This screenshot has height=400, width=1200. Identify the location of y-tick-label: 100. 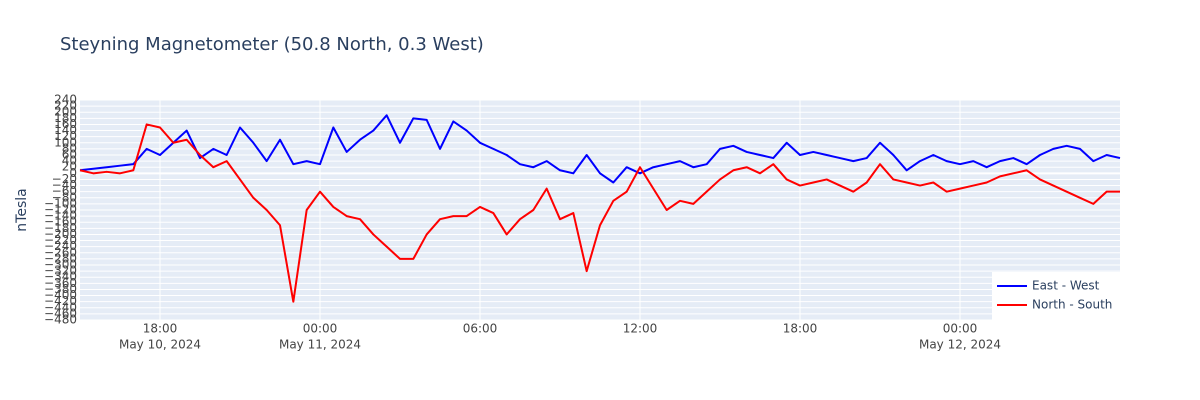
(65, 142).